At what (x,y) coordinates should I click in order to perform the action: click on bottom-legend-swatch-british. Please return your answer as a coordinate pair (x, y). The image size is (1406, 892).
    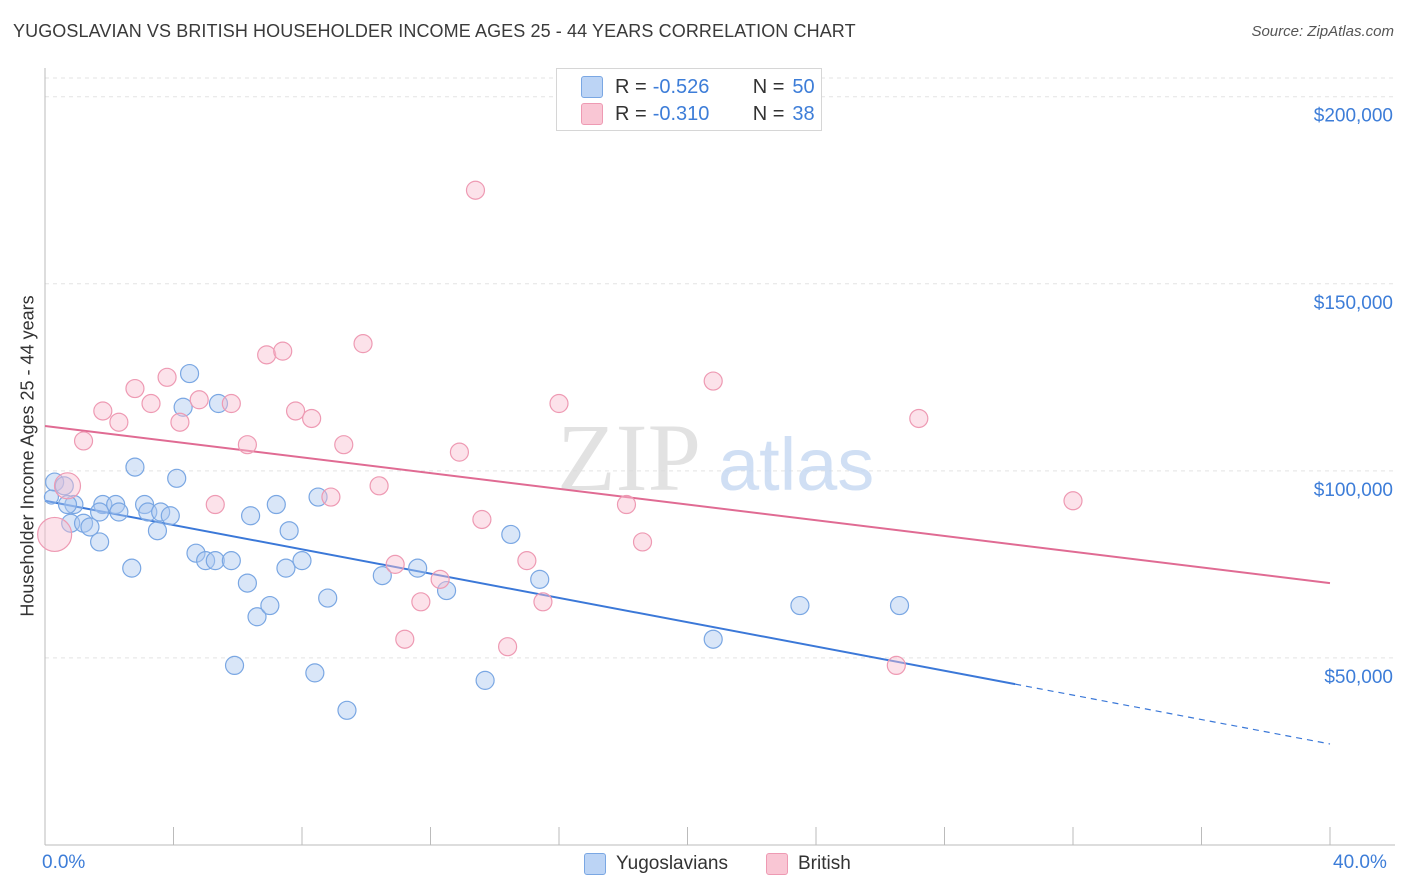
    Looking at the image, I should click on (777, 864).